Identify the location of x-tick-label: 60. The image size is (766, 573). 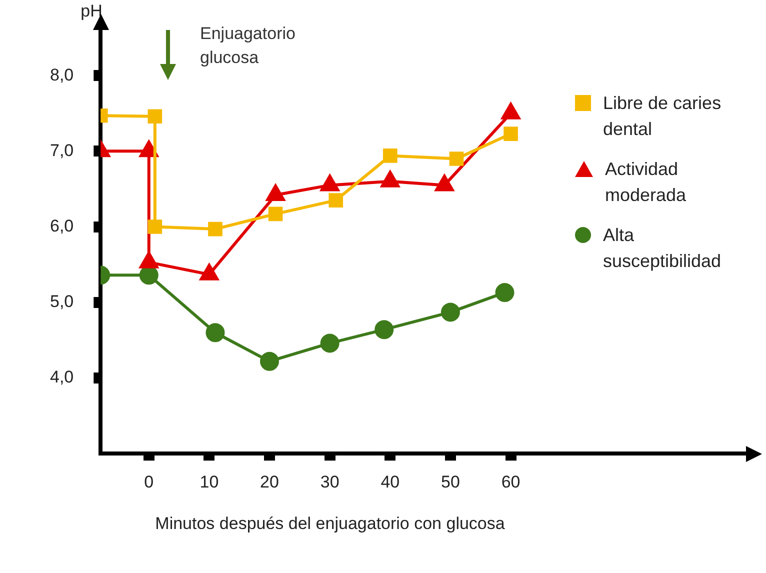
(510, 482).